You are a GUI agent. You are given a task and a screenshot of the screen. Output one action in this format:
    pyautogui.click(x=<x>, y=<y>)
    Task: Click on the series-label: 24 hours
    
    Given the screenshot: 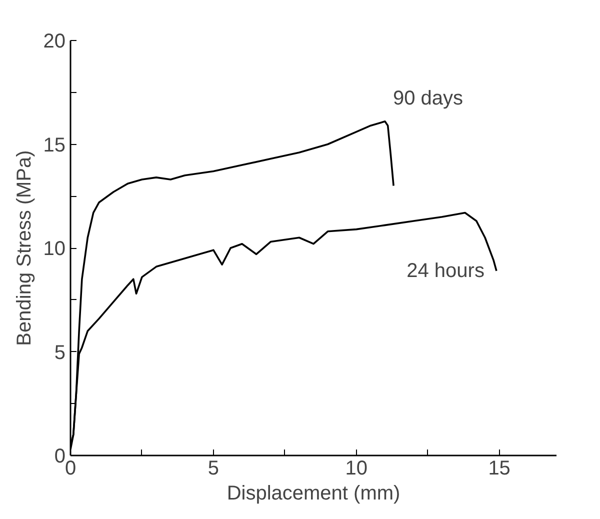 What is the action you would take?
    pyautogui.click(x=445, y=271)
    